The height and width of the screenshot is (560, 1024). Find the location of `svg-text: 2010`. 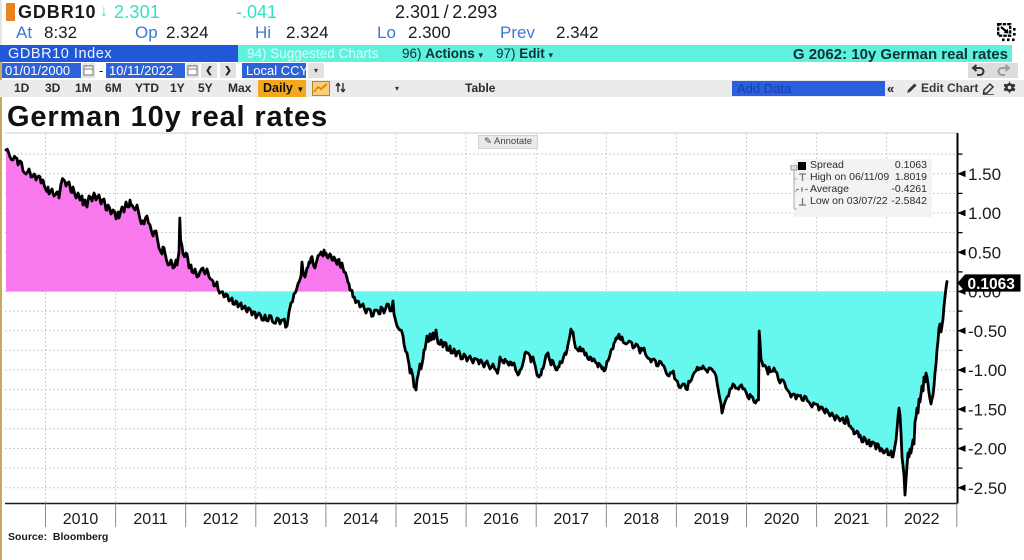

svg-text: 2010 is located at coordinates (81, 519).